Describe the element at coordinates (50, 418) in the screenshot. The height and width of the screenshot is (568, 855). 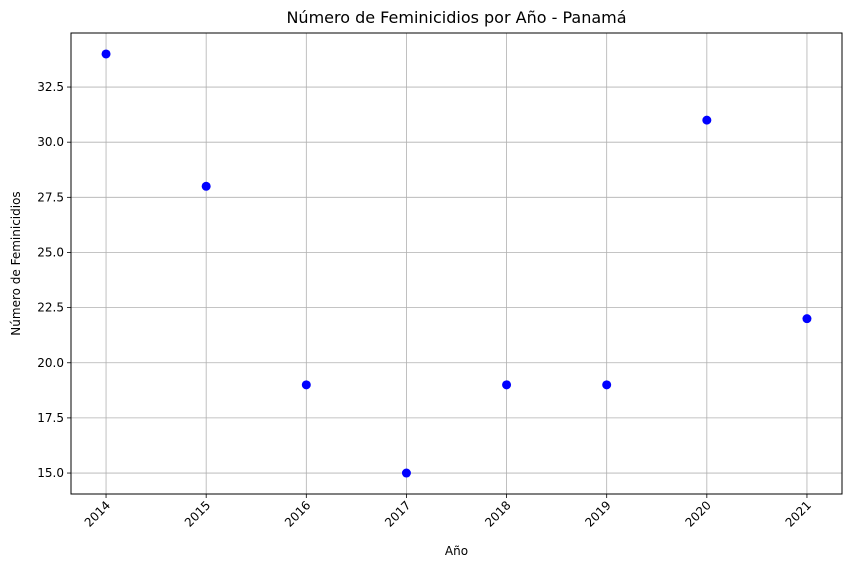
I see `y-tick-label: 17.5` at that location.